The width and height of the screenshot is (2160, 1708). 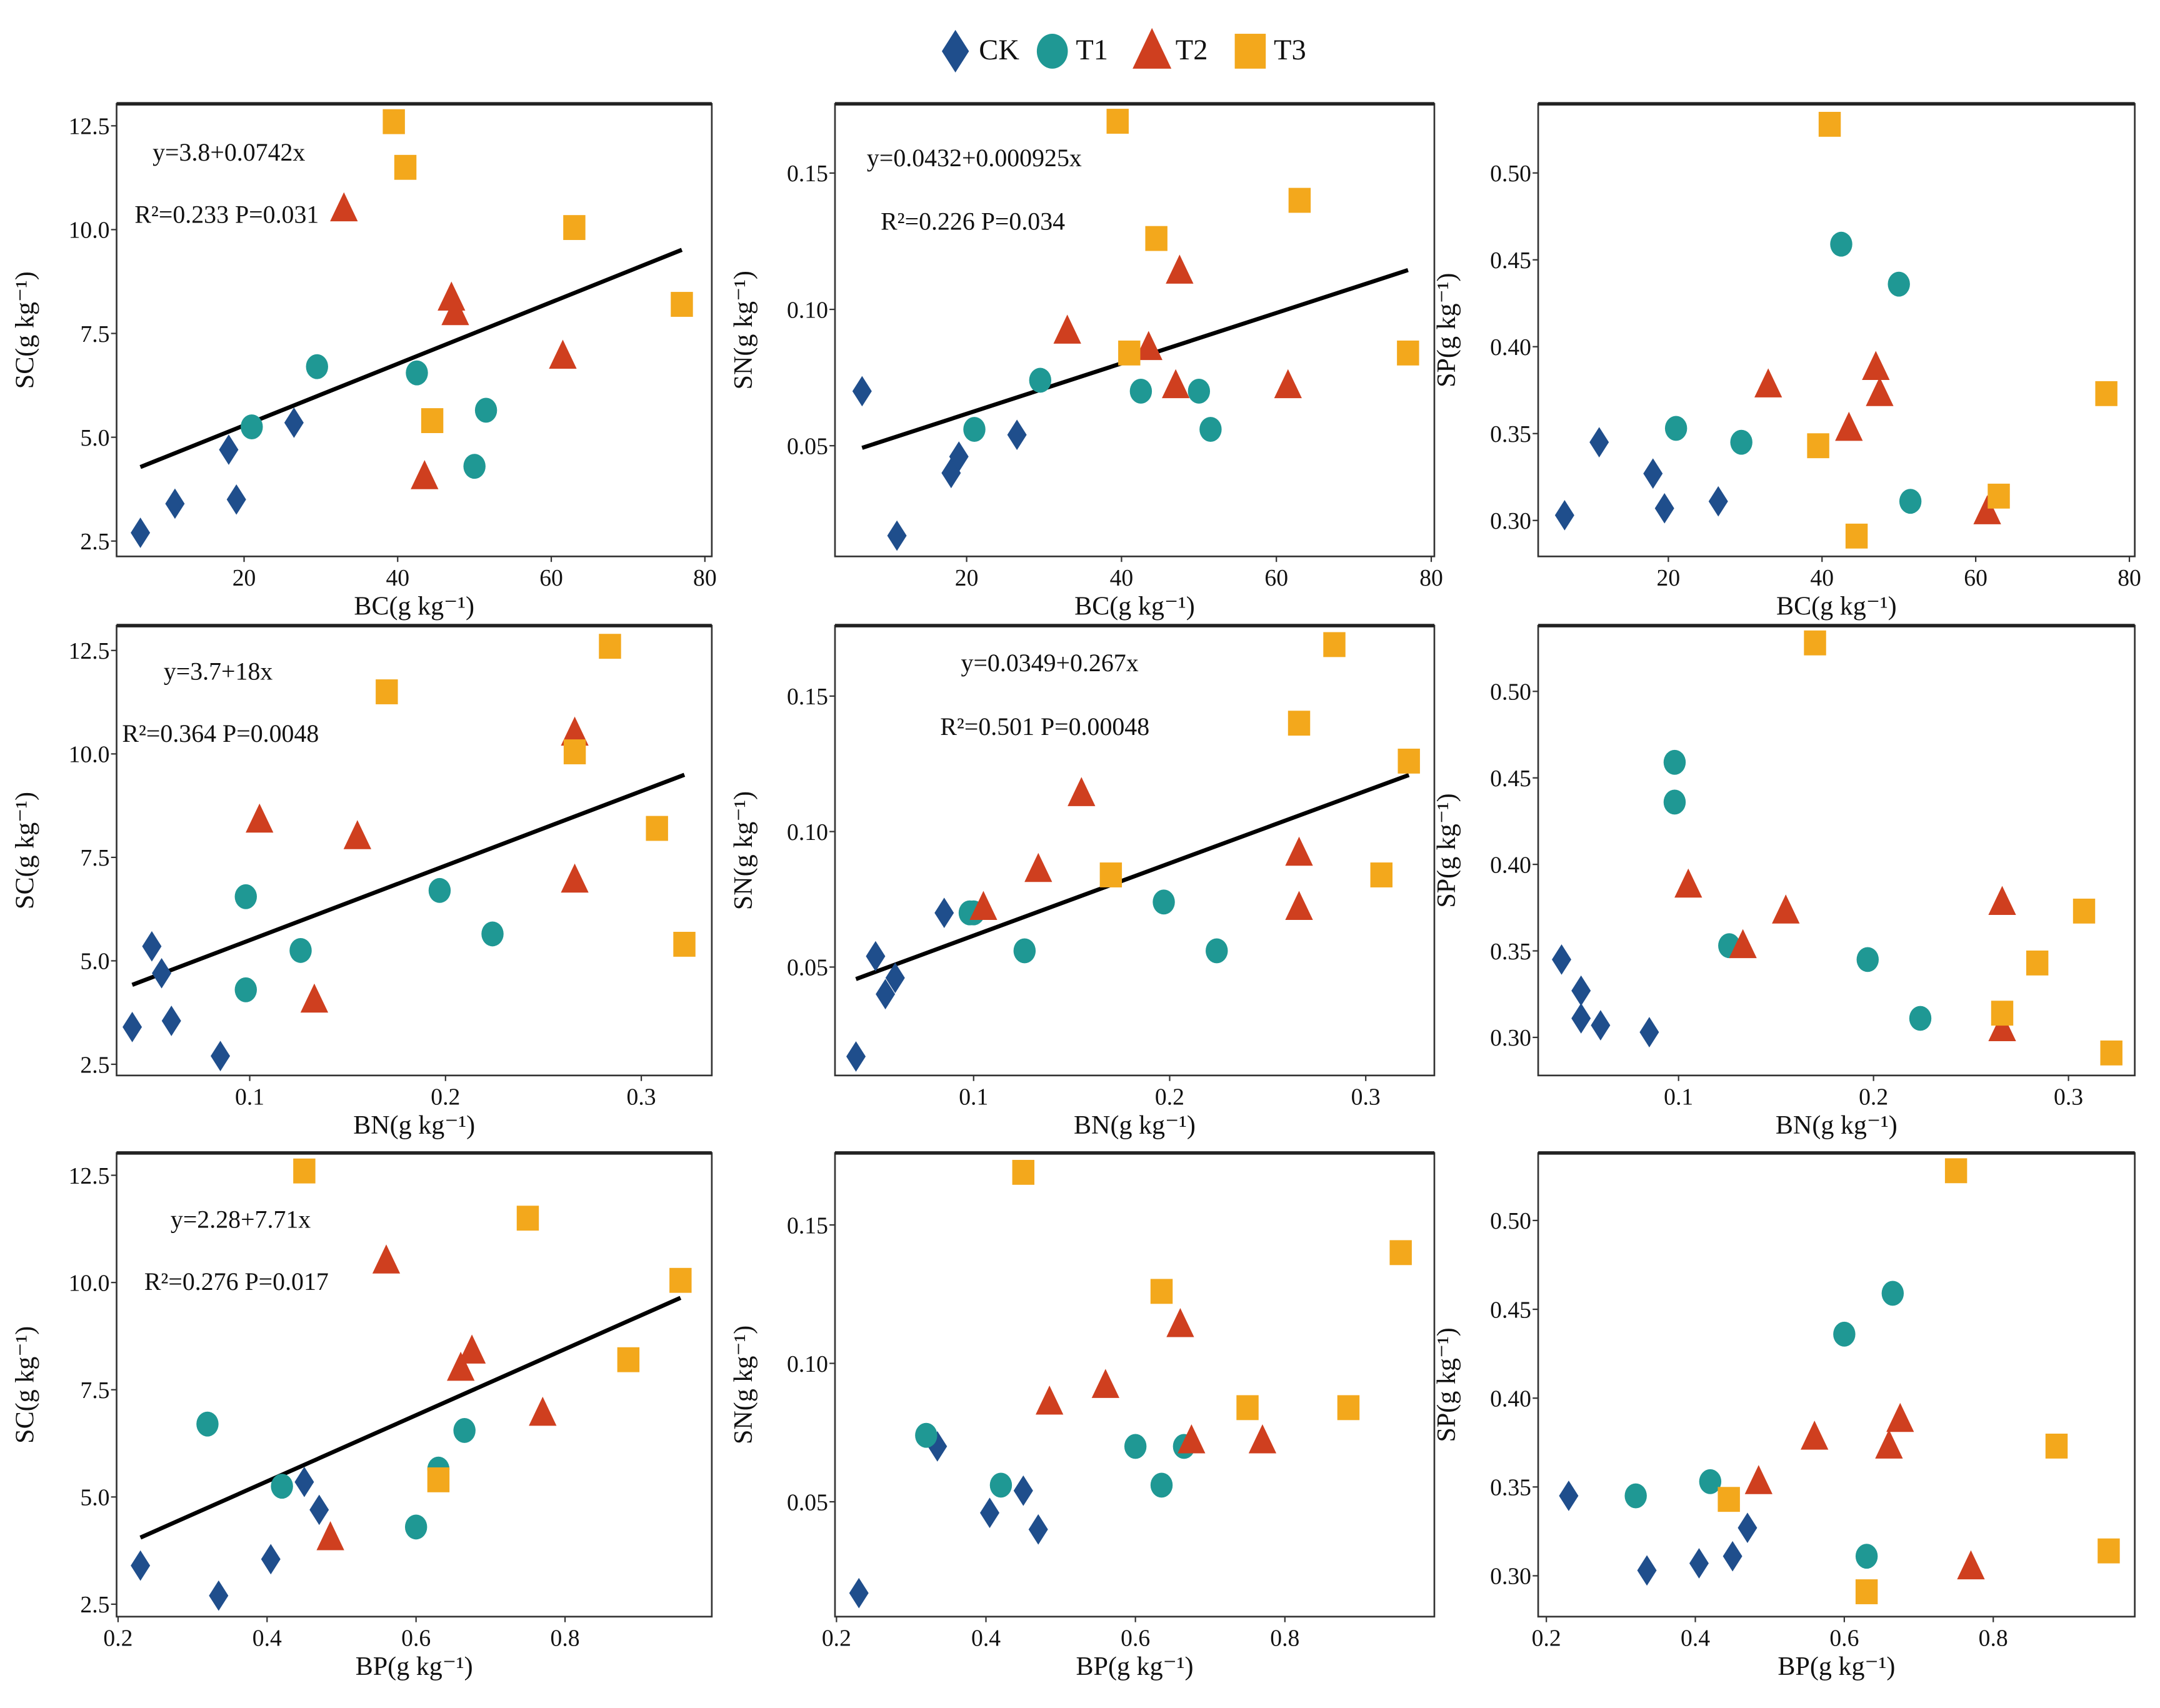 What do you see at coordinates (1072, 51) in the screenshot?
I see `legend-item-t1: T1` at bounding box center [1072, 51].